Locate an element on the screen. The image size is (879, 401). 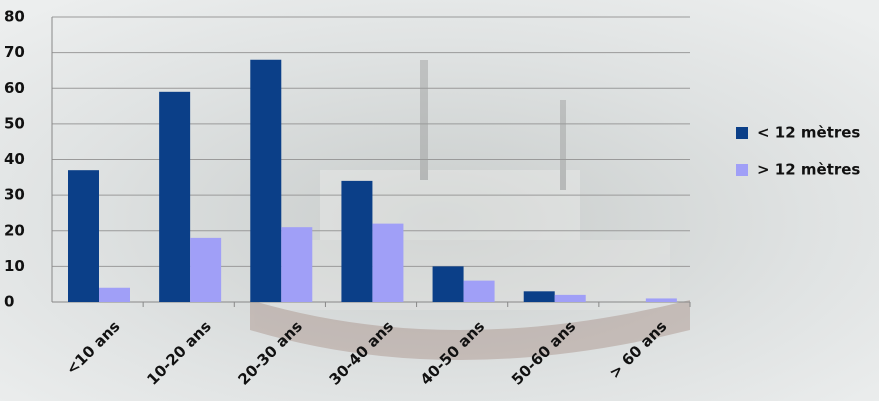
y-tick-label: 80 is located at coordinates (14, 17).